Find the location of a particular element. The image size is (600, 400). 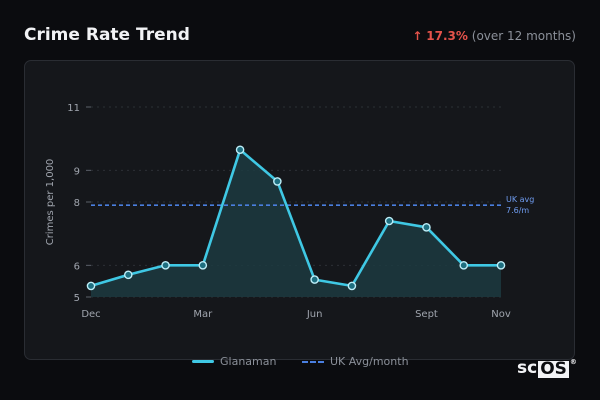

y-tick-label: 6 is located at coordinates (77, 266).